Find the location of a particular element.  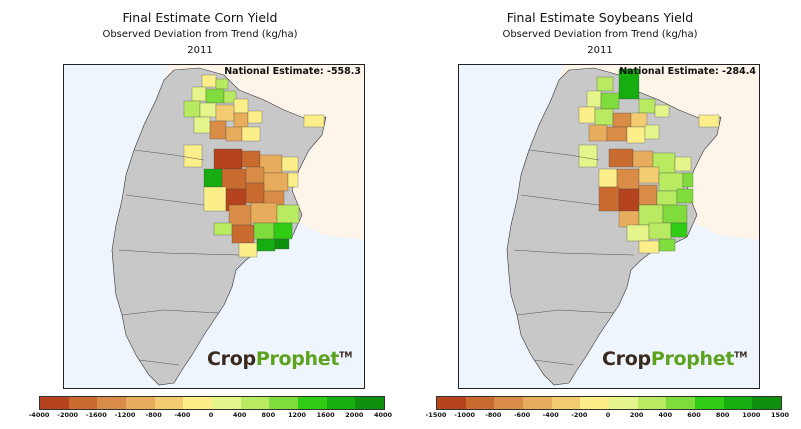

colorbar-tick-label: 1000 is located at coordinates (751, 415).